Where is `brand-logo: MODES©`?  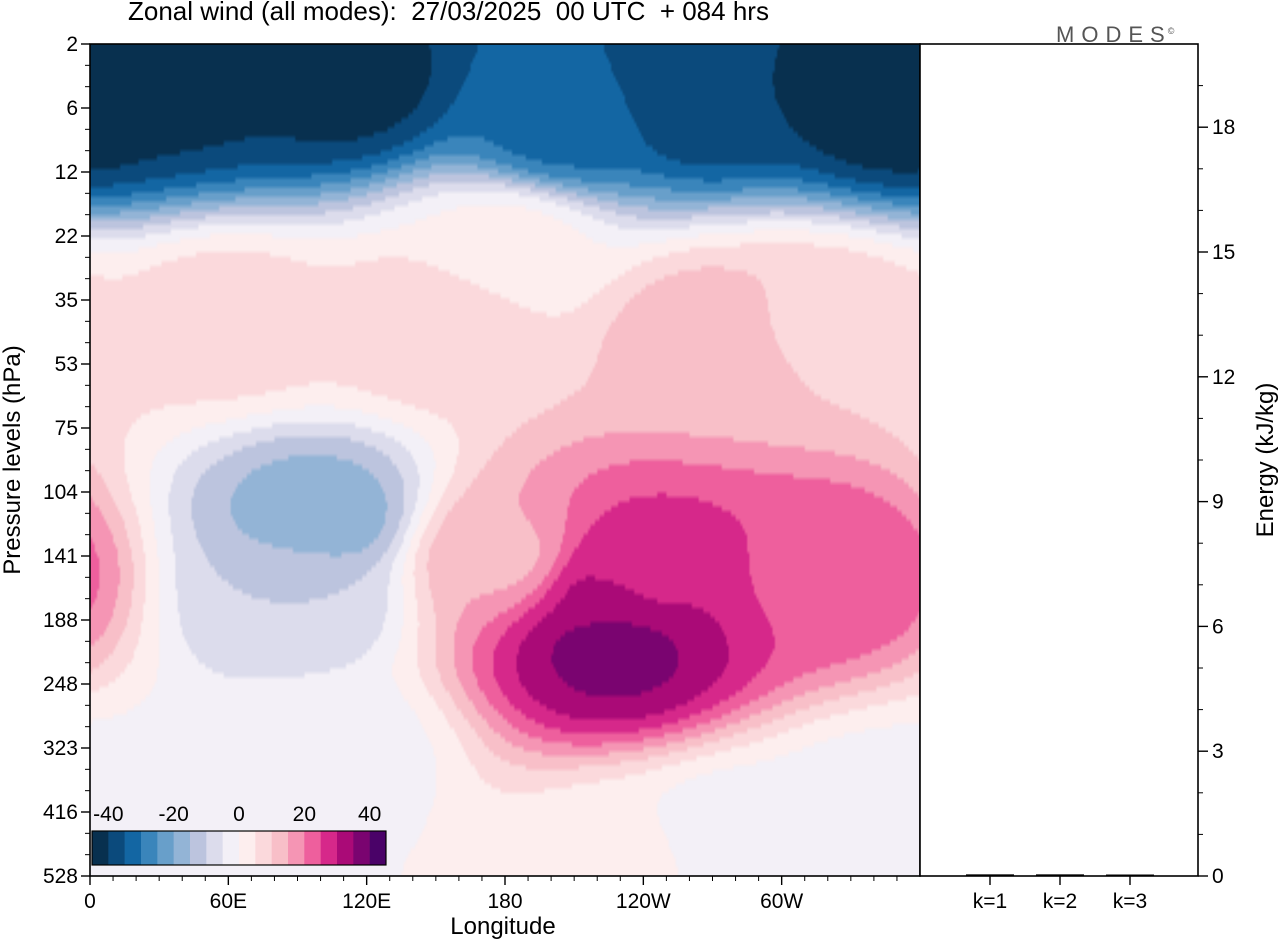
brand-logo: MODES© is located at coordinates (1115, 35).